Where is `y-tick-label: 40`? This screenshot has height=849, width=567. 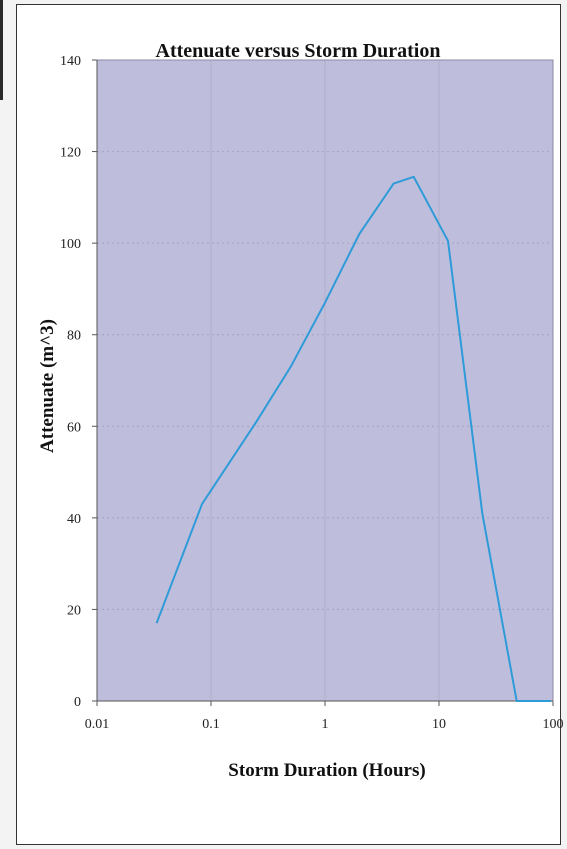
y-tick-label: 40 is located at coordinates (74, 519).